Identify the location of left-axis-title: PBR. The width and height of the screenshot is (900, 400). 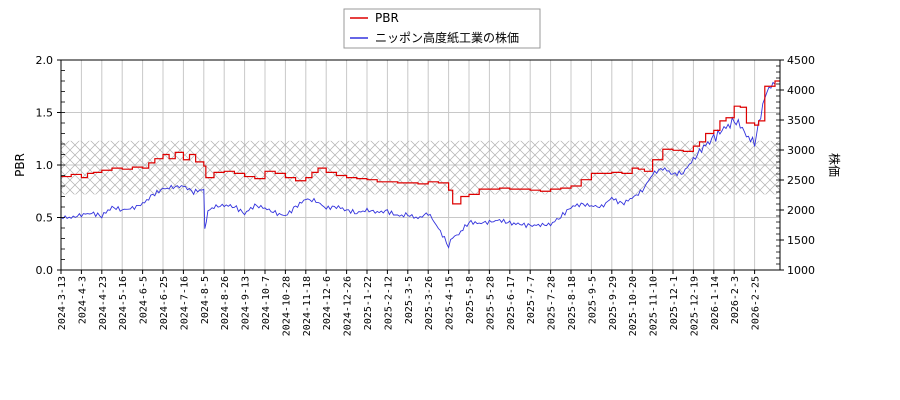
(20, 165).